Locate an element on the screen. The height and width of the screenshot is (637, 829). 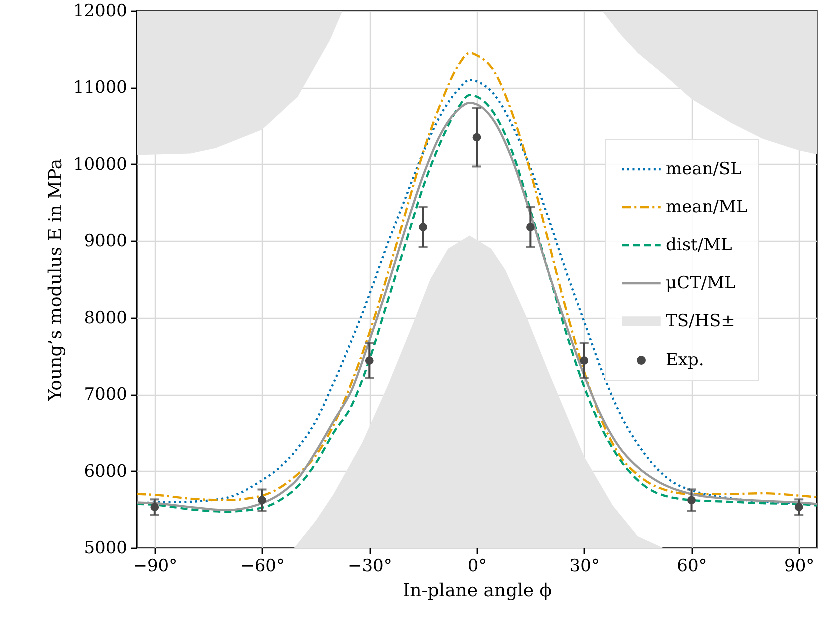
legend-label: mean/SL is located at coordinates (704, 170).